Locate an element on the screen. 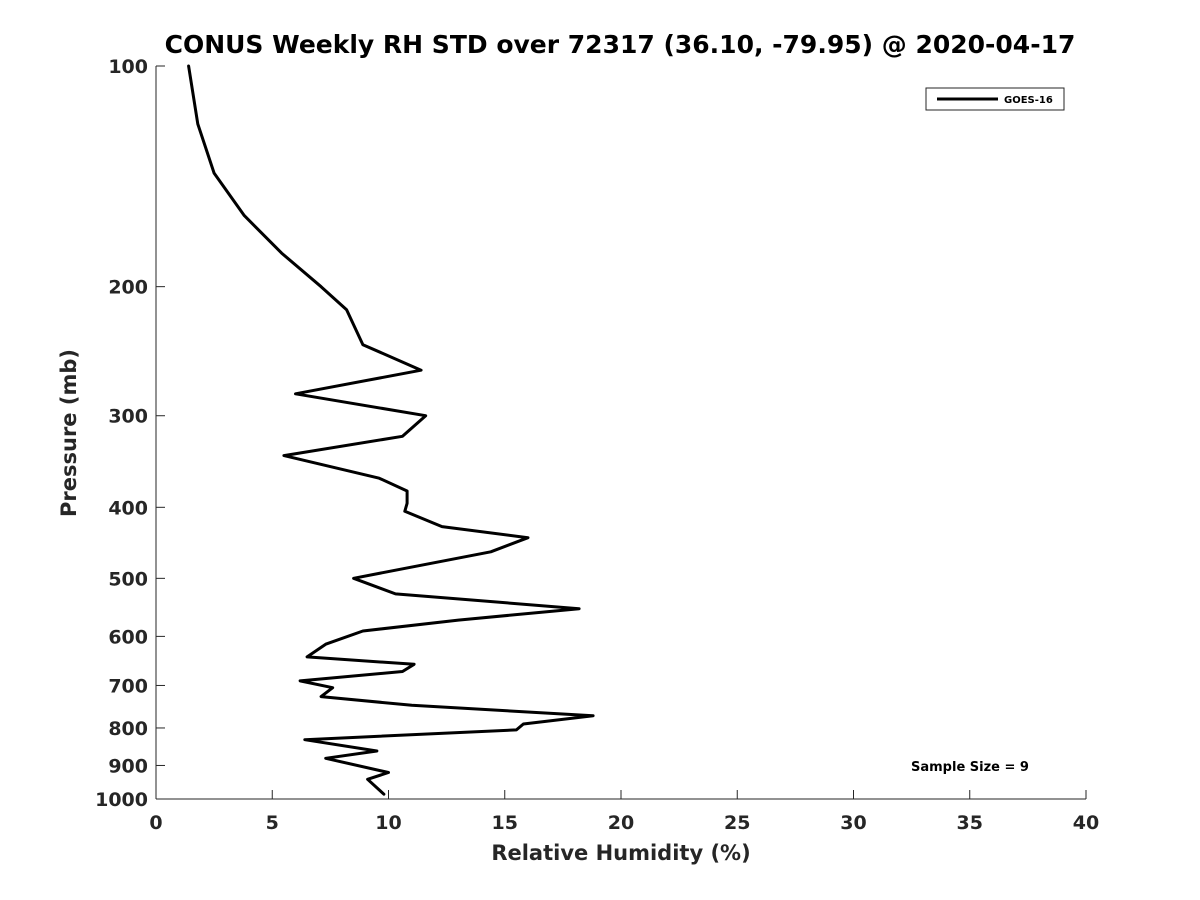 This screenshot has width=1200, height=900. x-tick-label: 35 is located at coordinates (970, 823).